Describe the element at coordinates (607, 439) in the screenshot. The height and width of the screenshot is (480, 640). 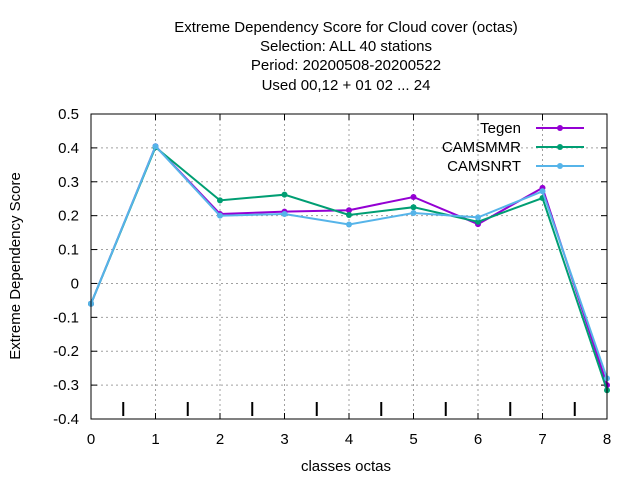
I see `x-tick-label: 8` at that location.